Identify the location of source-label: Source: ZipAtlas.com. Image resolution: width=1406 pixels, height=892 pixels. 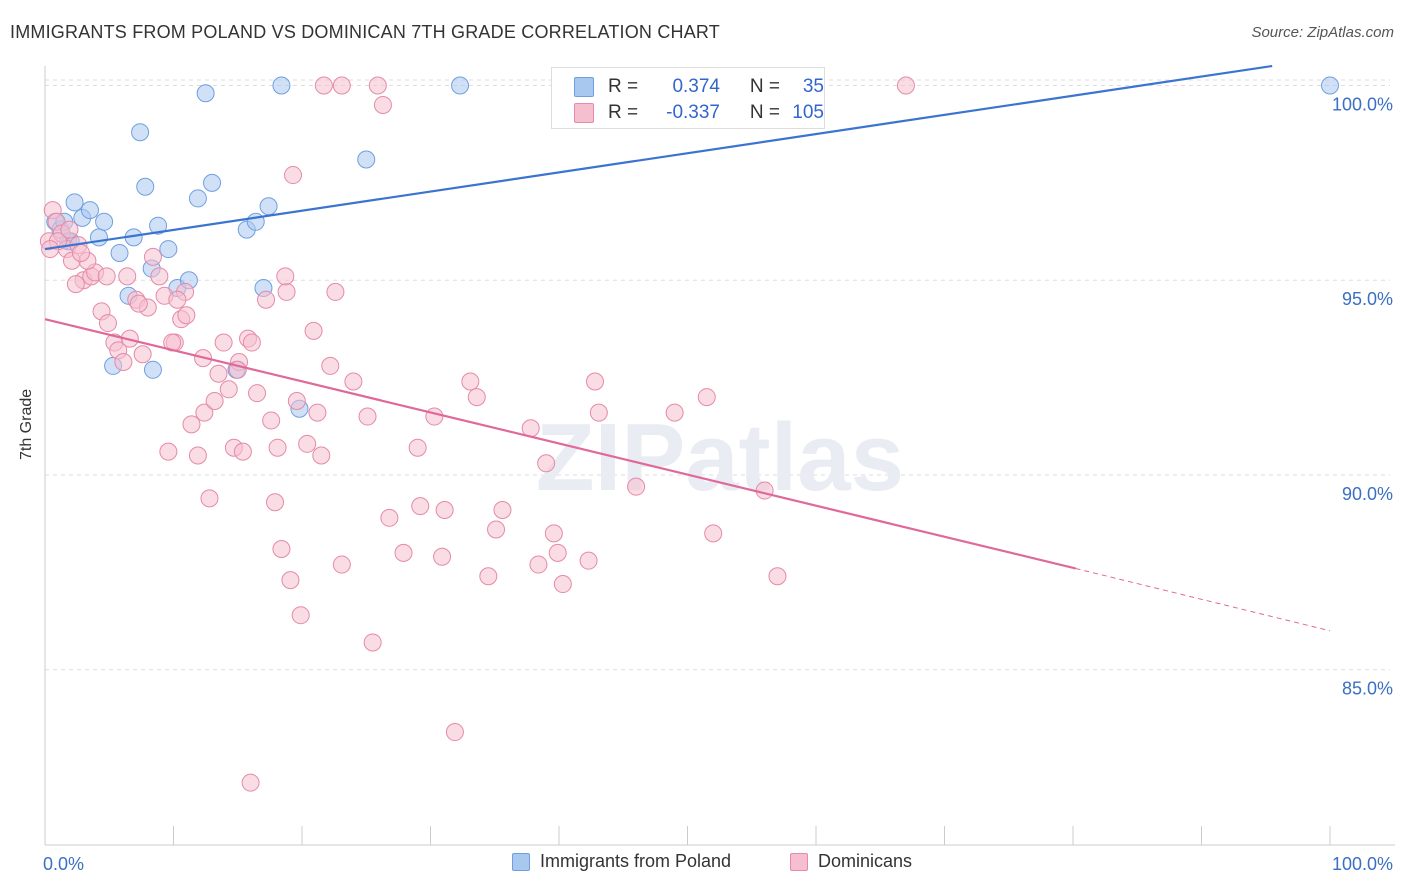
(1322, 32).